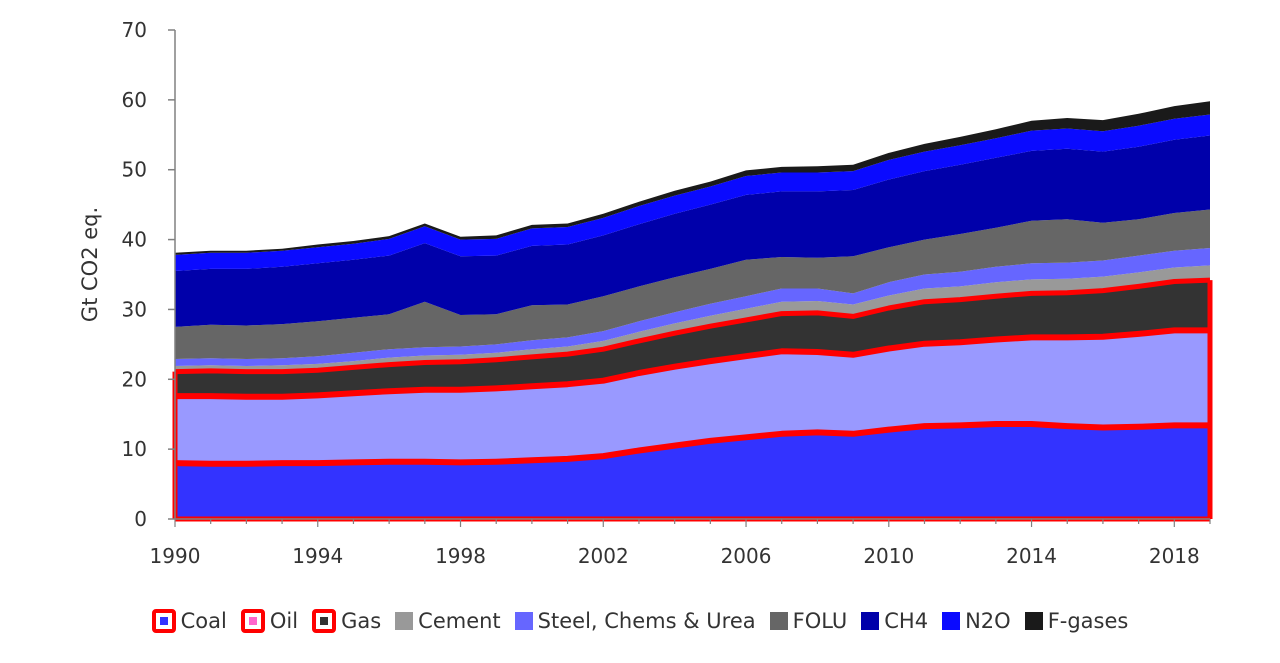  What do you see at coordinates (134, 240) in the screenshot?
I see `y-tick-label: 40` at bounding box center [134, 240].